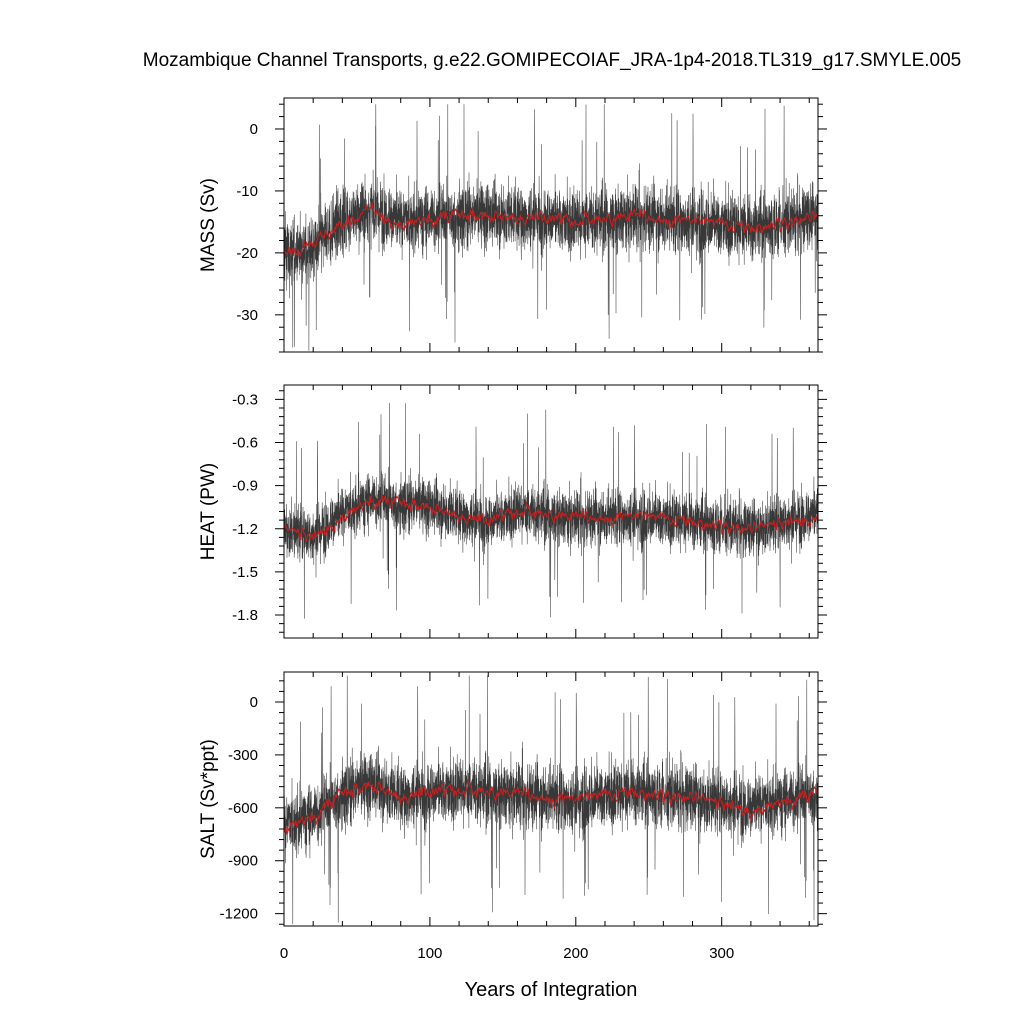  What do you see at coordinates (208, 511) in the screenshot?
I see `y-axis-label: HEAT (PW)` at bounding box center [208, 511].